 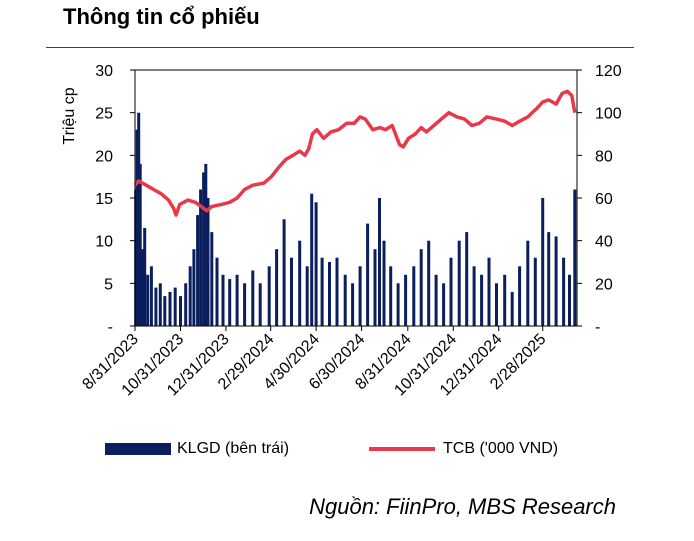 I want to click on right-tick-label: 40, so click(x=604, y=242).